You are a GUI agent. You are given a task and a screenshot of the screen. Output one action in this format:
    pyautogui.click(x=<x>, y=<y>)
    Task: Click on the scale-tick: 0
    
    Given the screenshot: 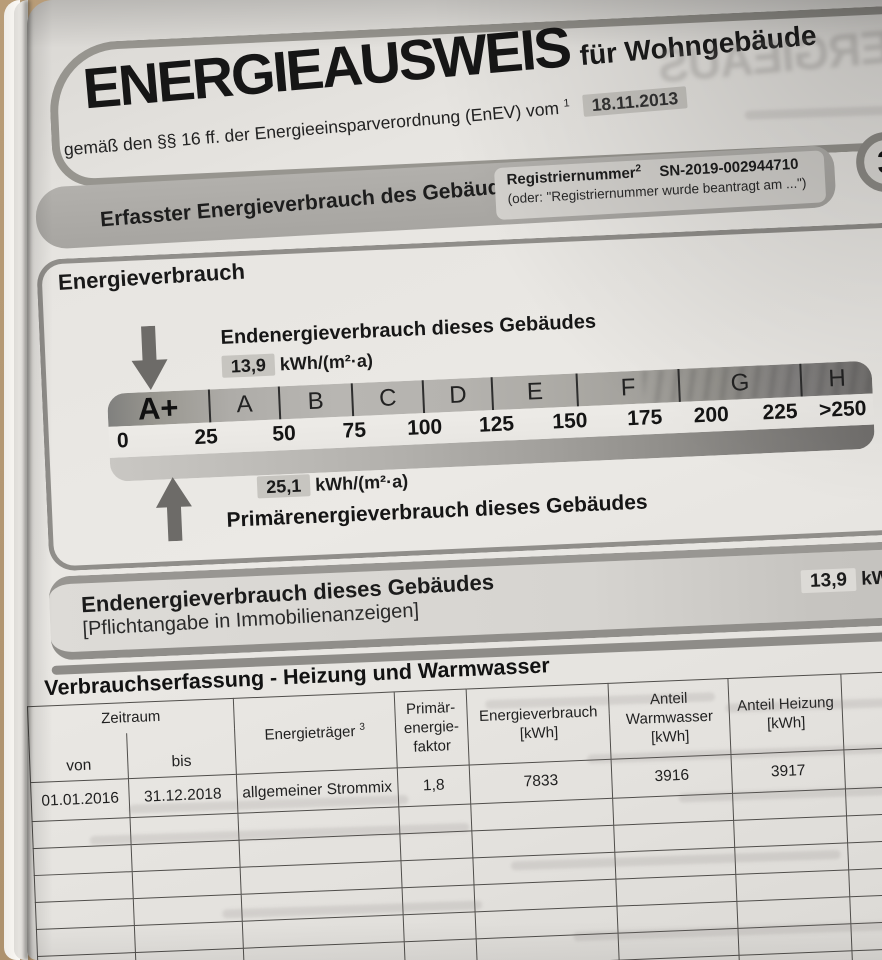 What is the action you would take?
    pyautogui.click(x=123, y=441)
    